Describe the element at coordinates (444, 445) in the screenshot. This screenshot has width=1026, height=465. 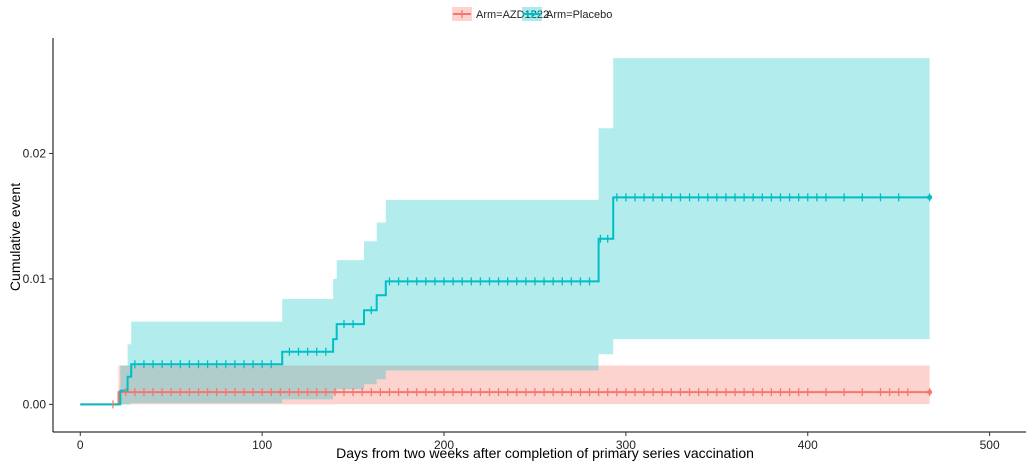
I see `x-tick-label: 200` at that location.